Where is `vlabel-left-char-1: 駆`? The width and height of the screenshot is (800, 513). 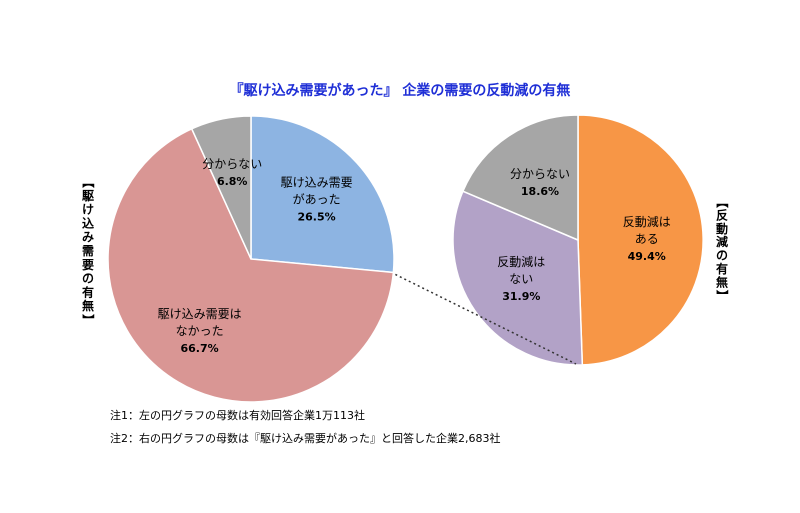 vlabel-left-char-1: 駆 is located at coordinates (88, 195).